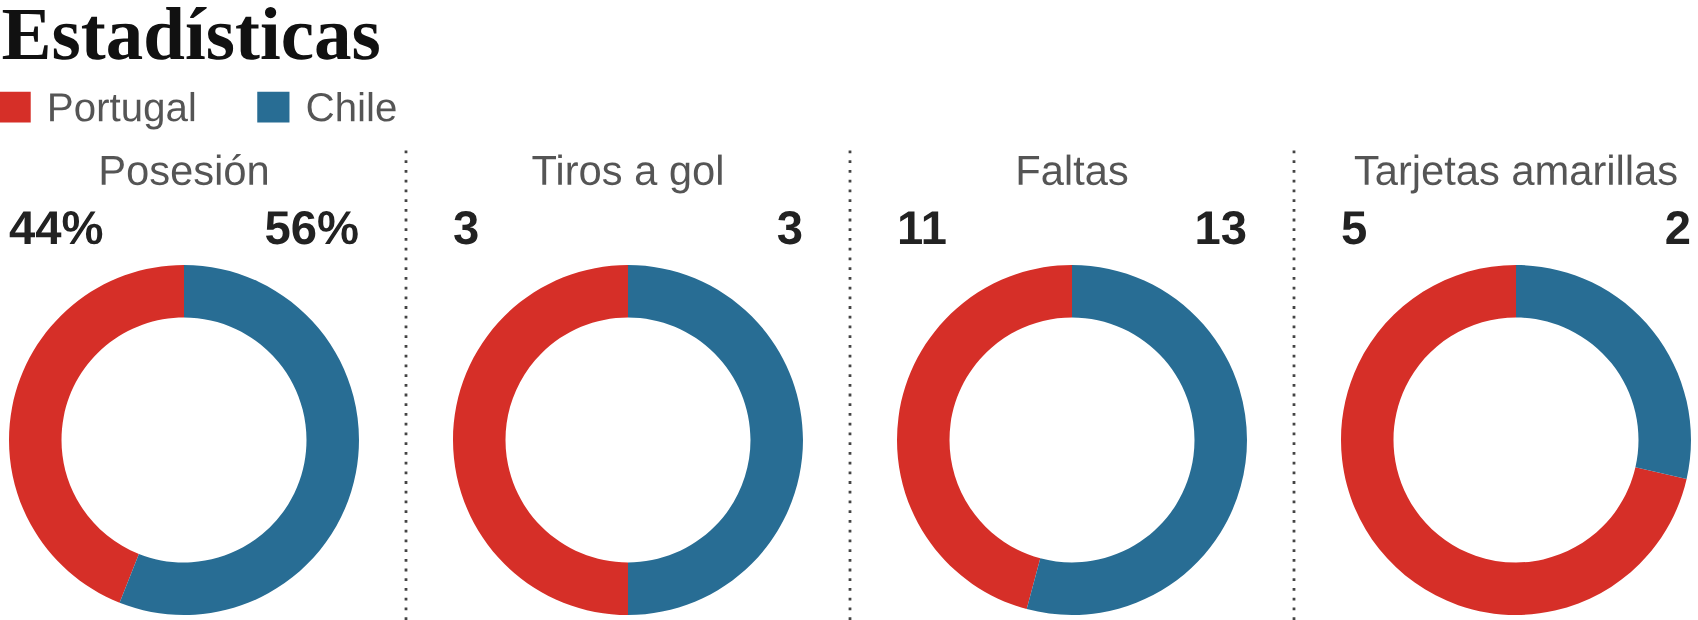 The width and height of the screenshot is (1698, 620). I want to click on chart-title: Faltas, so click(1073, 170).